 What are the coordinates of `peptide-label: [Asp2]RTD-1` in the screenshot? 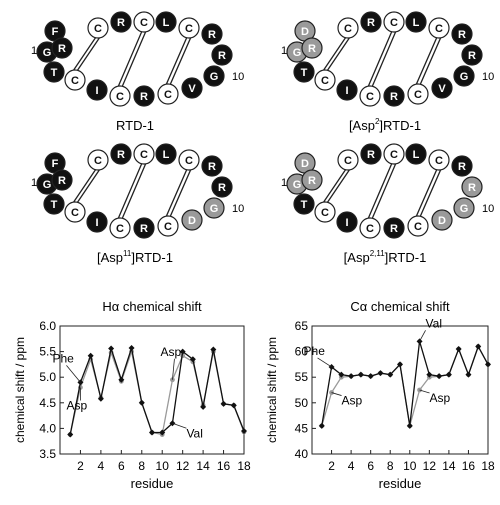 It's located at (385, 125).